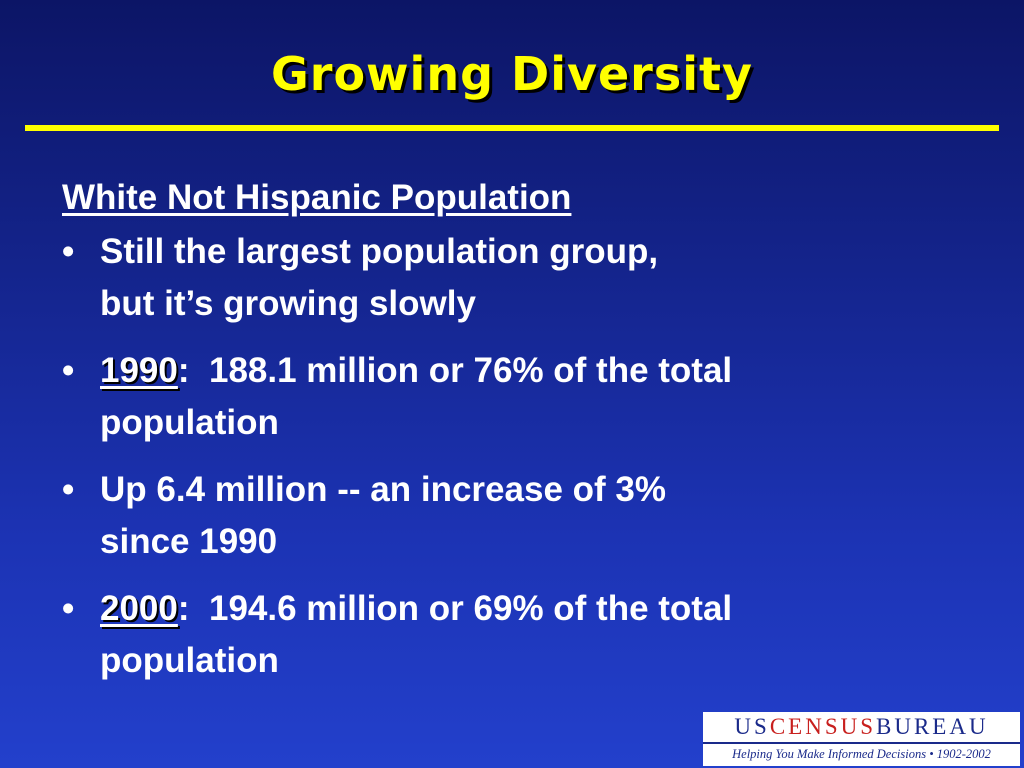 Image resolution: width=1024 pixels, height=768 pixels. What do you see at coordinates (189, 541) in the screenshot?
I see `bullet-text-continued: since 1990` at bounding box center [189, 541].